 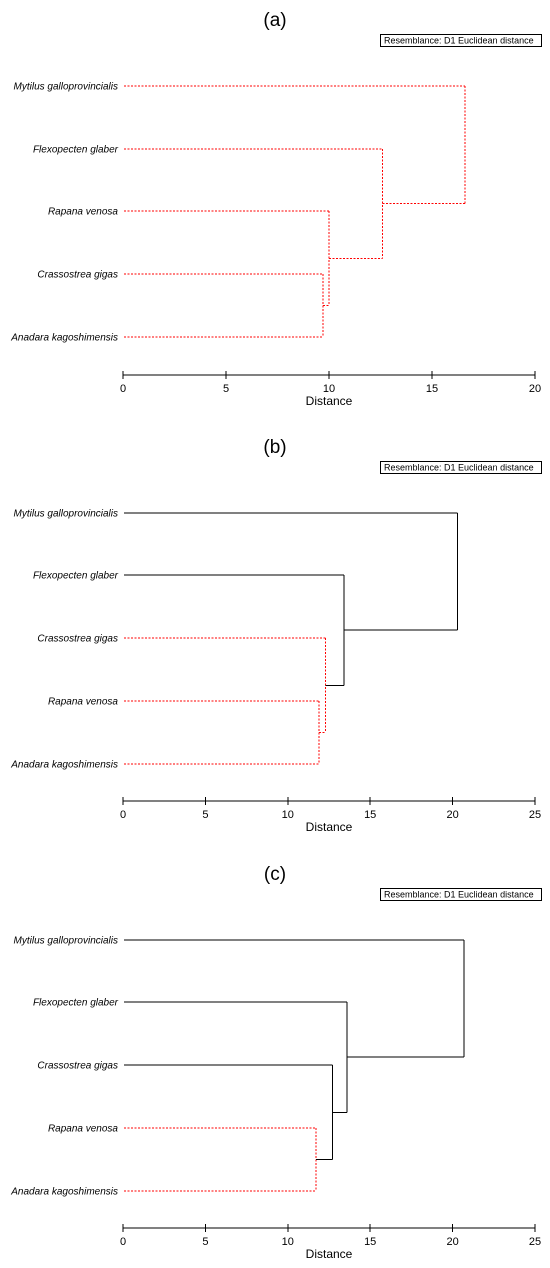 I want to click on panel-label: (b), so click(x=274, y=447).